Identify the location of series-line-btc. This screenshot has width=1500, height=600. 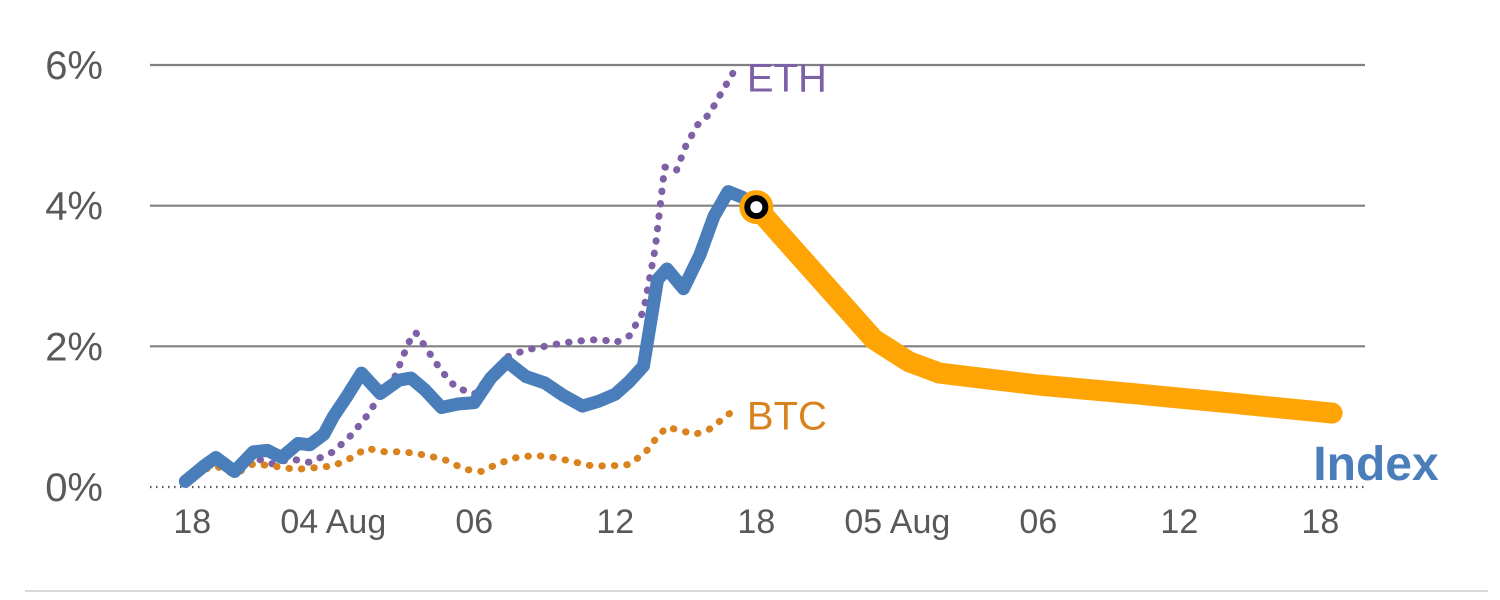
(459, 446).